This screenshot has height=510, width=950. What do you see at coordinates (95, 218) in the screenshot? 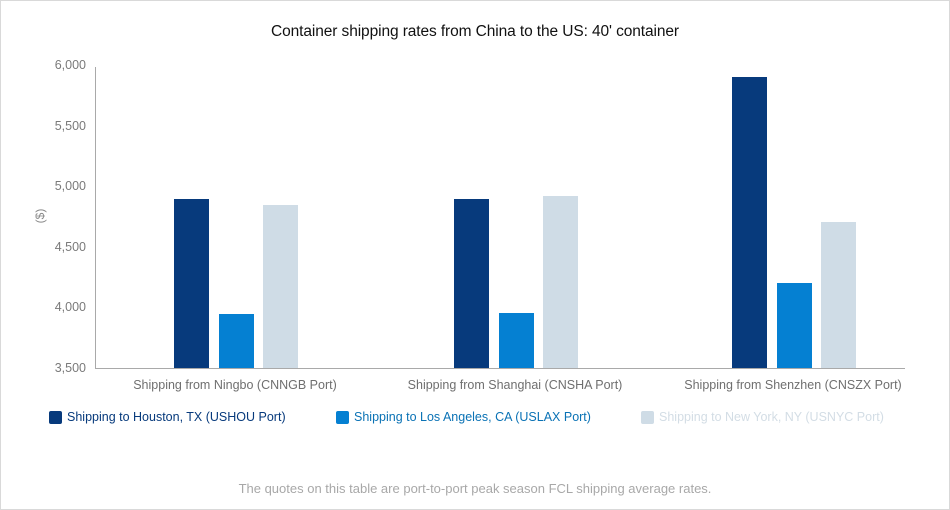
I see `y-axis-line` at bounding box center [95, 218].